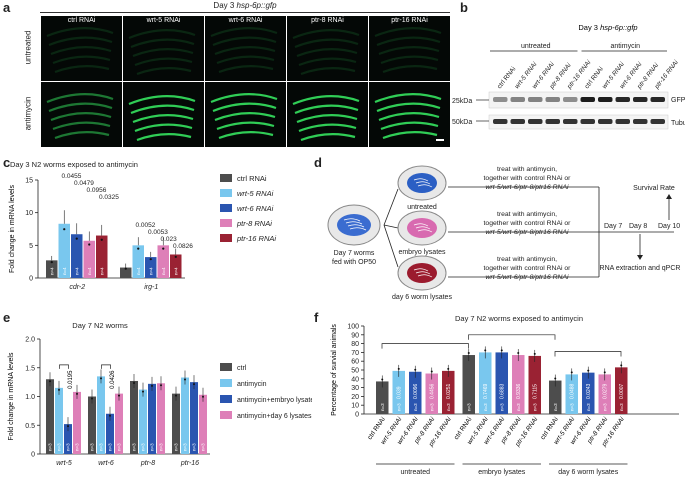  Describe the element at coordinates (355, 397) in the screenshot. I see `y-tick-label: 20` at that location.